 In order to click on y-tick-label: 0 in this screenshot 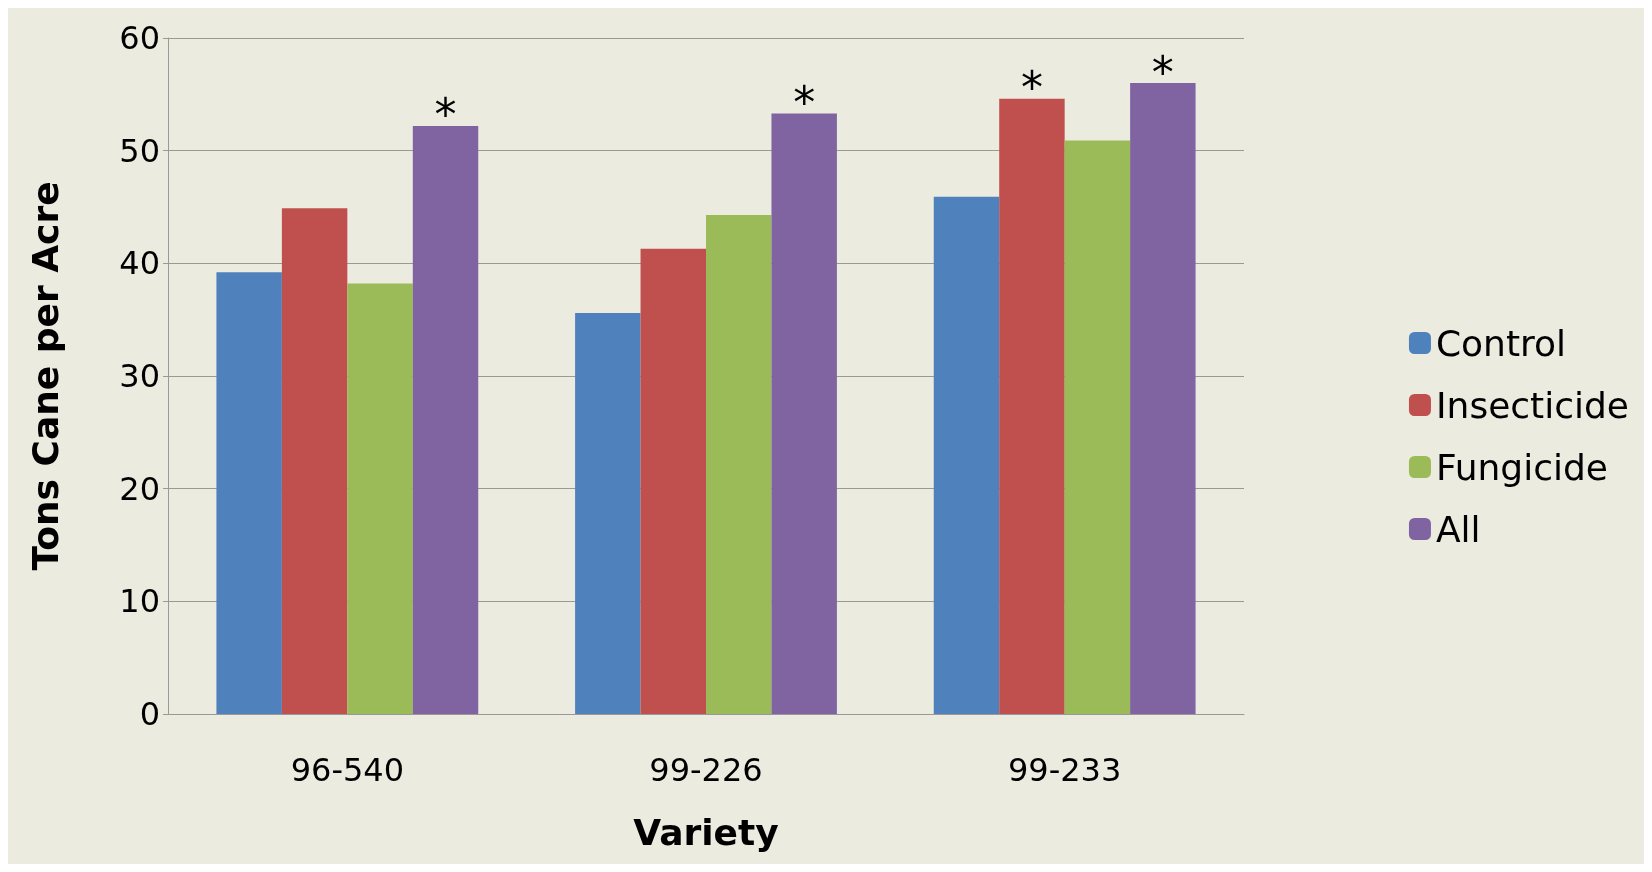, I will do `click(149, 714)`.